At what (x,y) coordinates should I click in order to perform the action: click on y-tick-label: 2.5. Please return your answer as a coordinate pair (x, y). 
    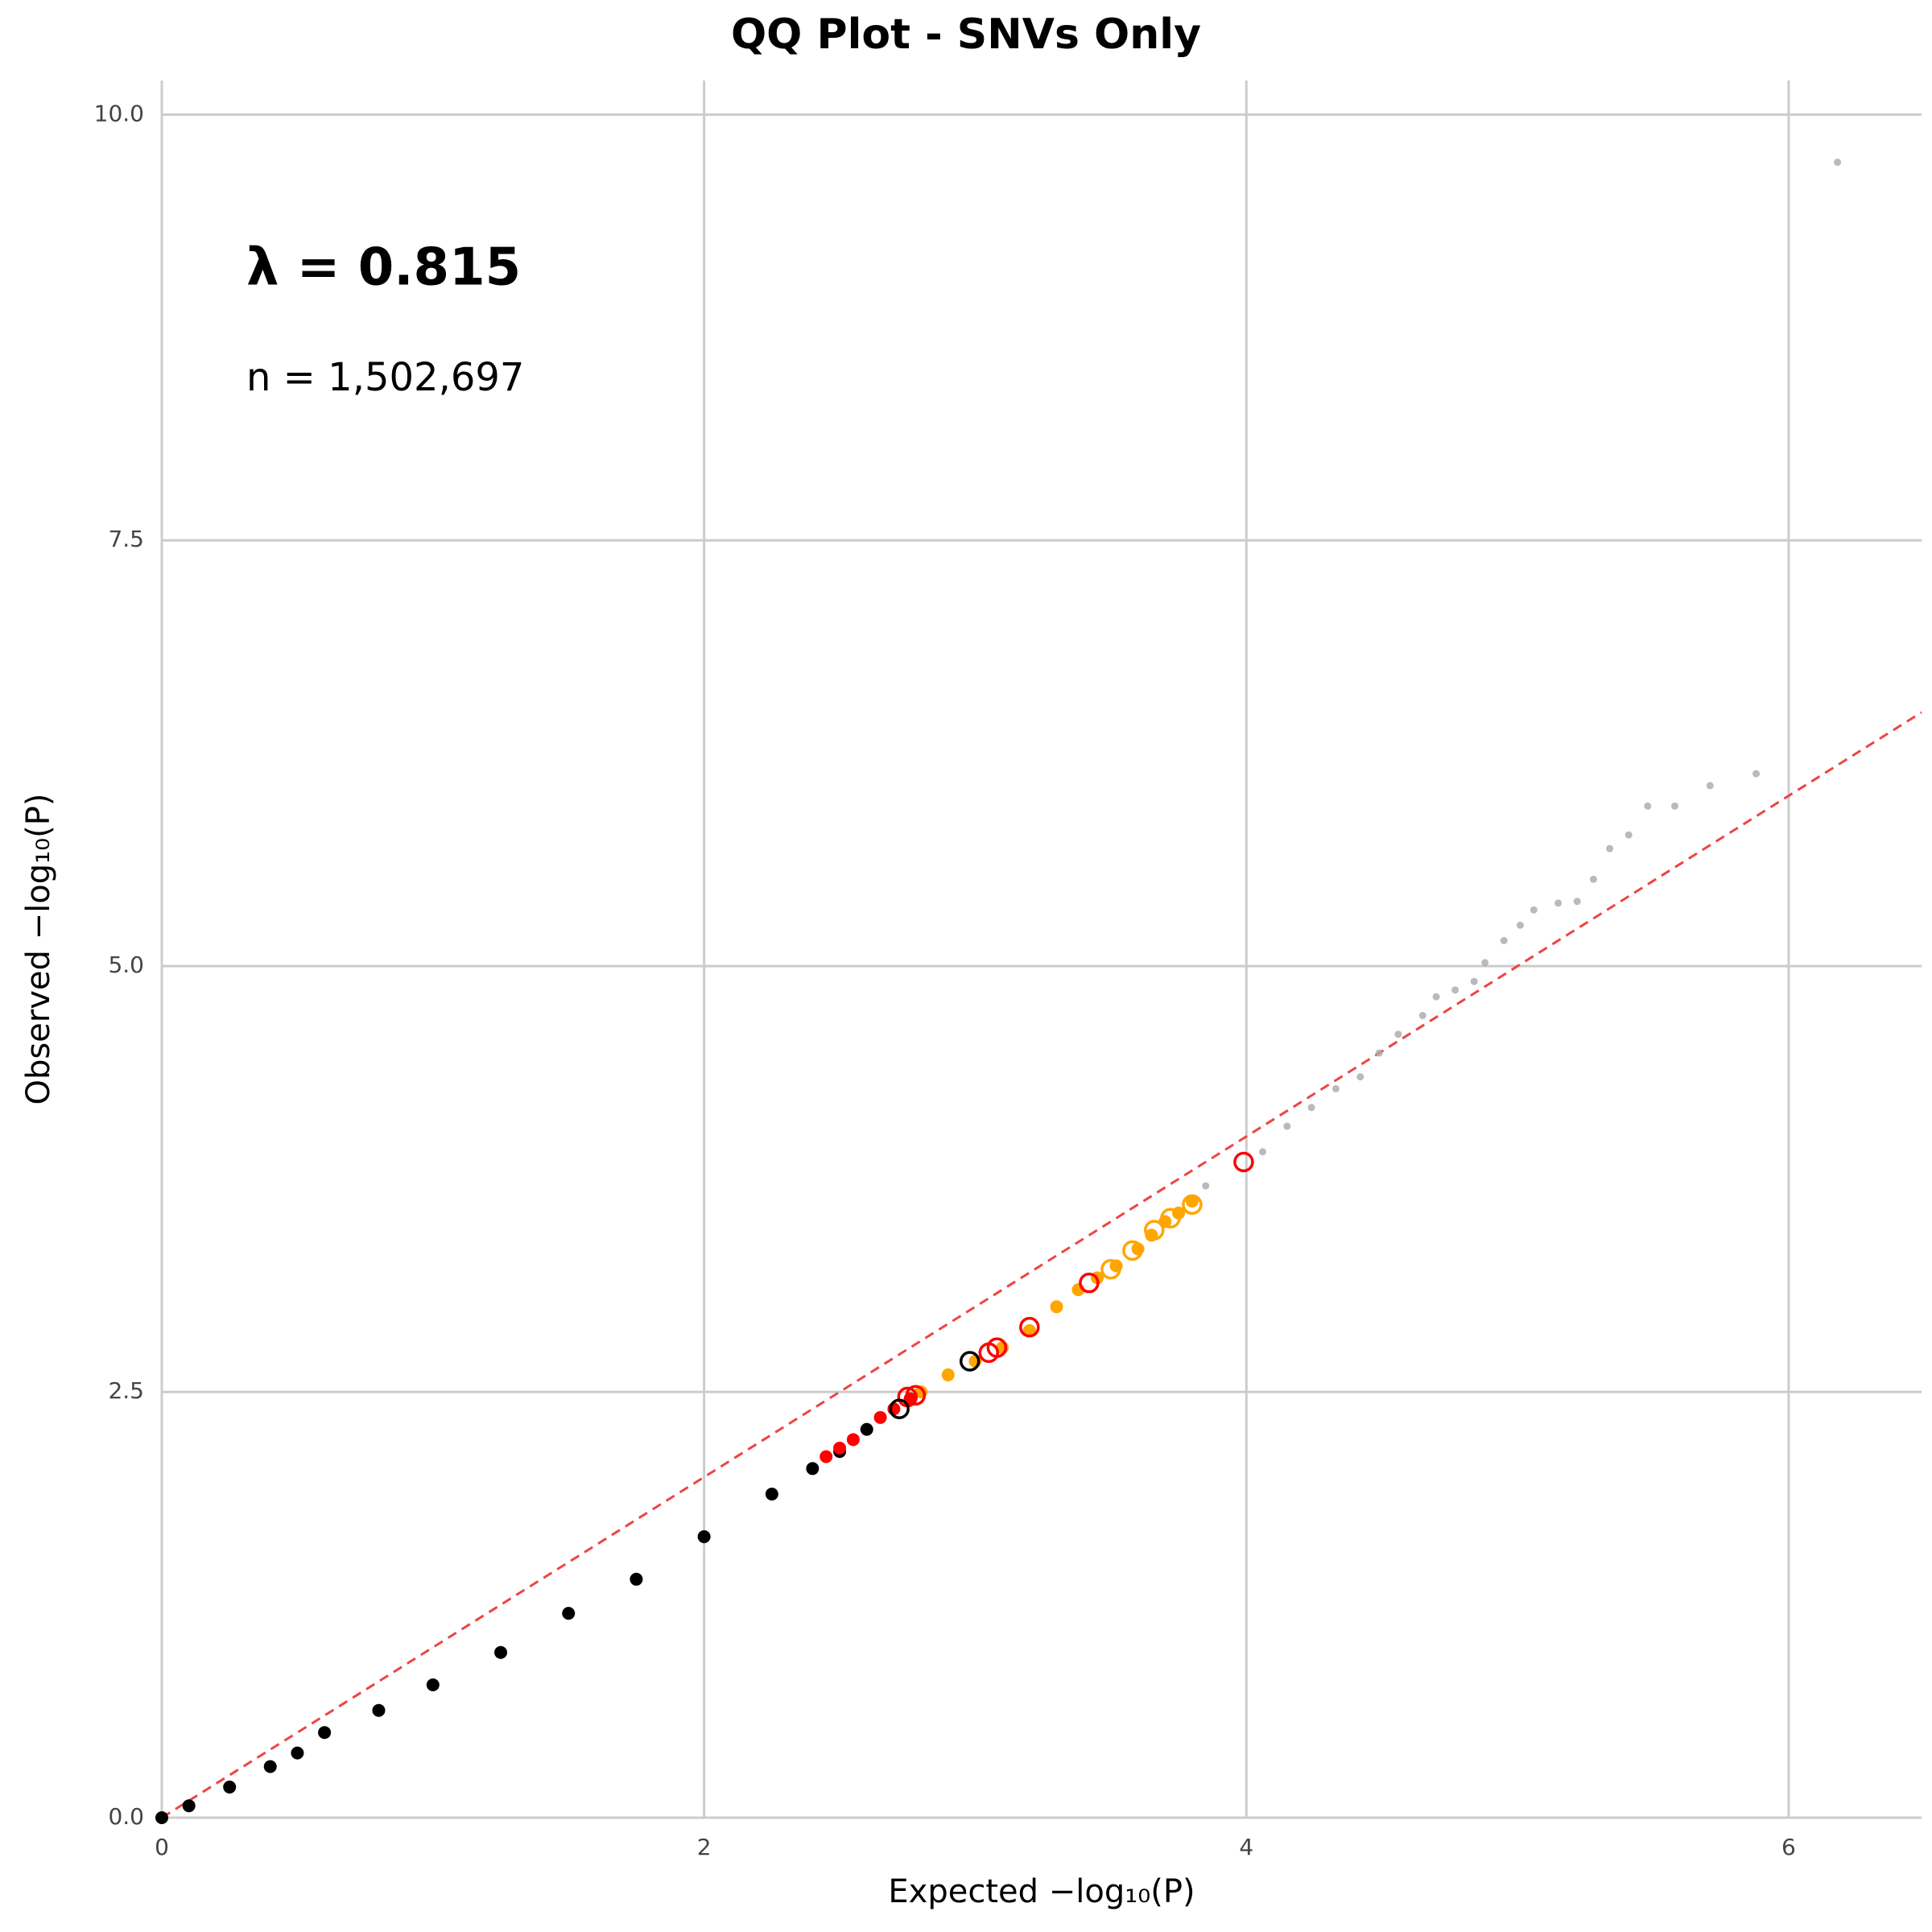
    Looking at the image, I should click on (126, 1390).